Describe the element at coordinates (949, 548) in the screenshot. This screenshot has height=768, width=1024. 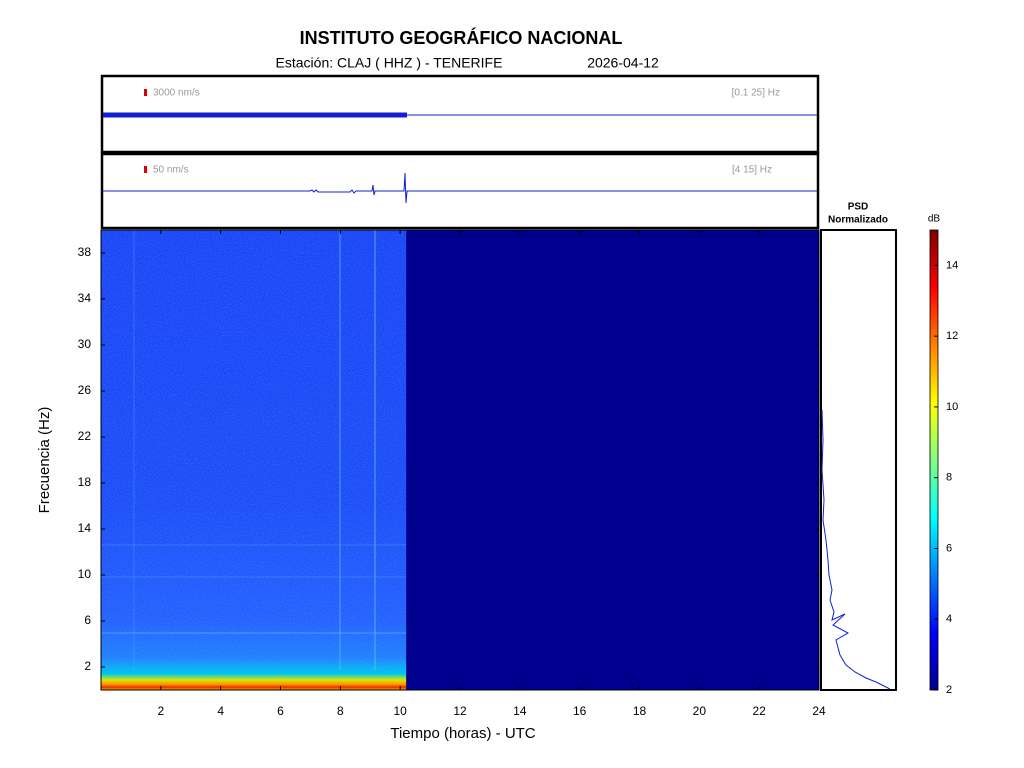
I see `colorbar-tick-label: 6` at that location.